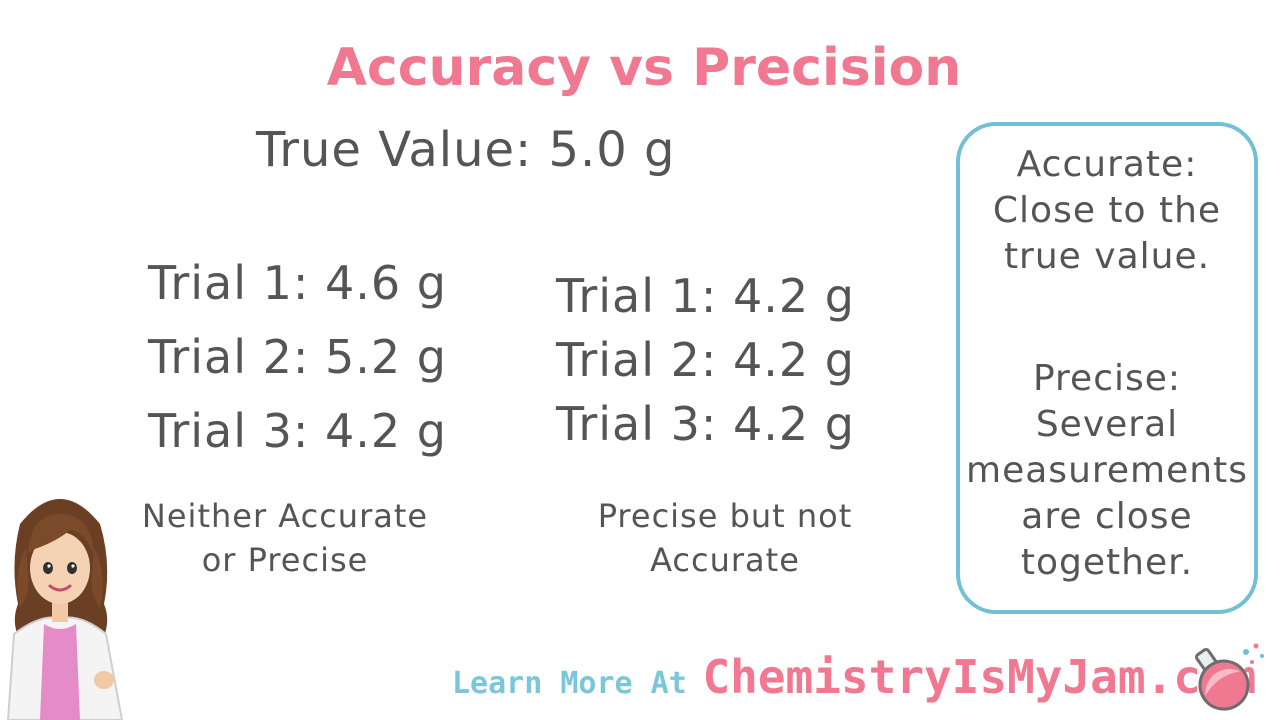  What do you see at coordinates (725, 538) in the screenshot?
I see `verdict-right: Precise but not Accurate` at bounding box center [725, 538].